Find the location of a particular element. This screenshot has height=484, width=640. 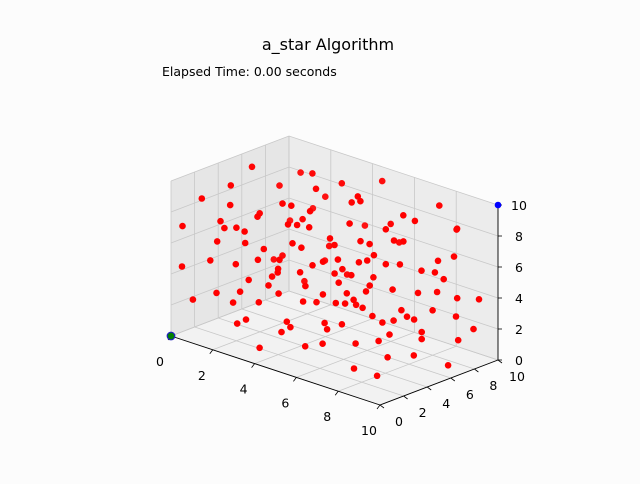

x-tick-label: 2 is located at coordinates (202, 375).